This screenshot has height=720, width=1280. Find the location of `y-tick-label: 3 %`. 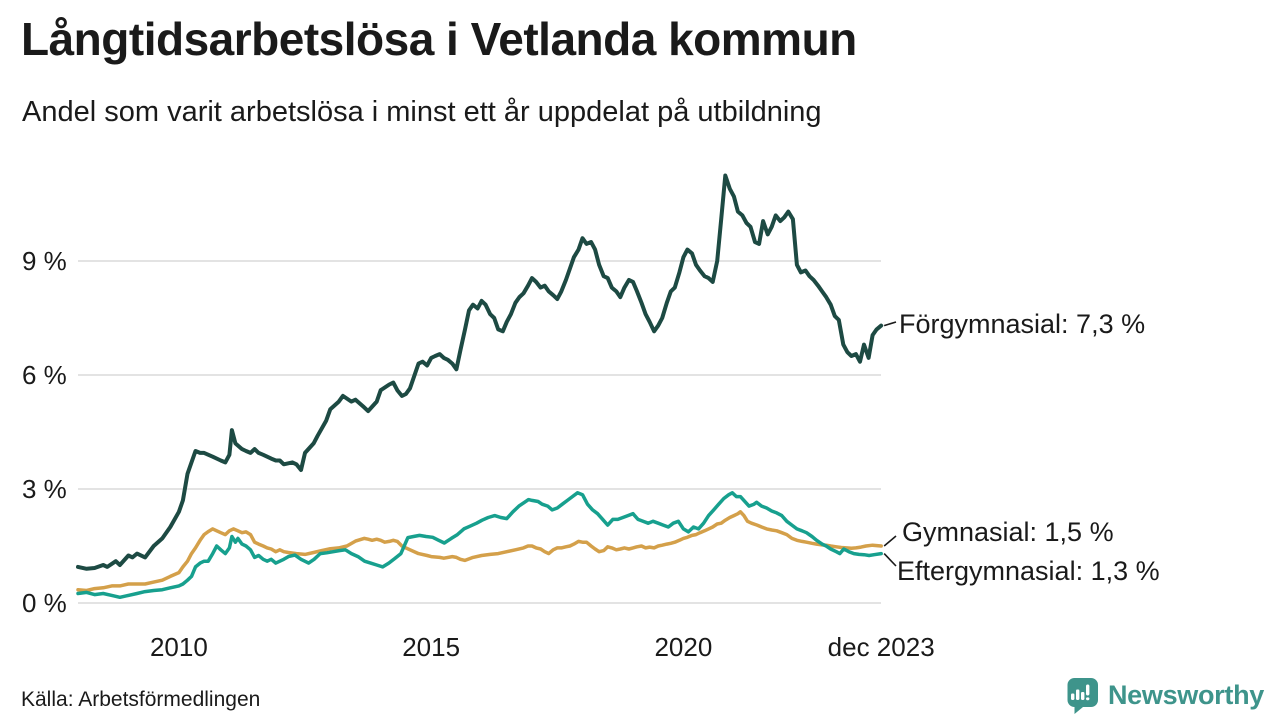

y-tick-label: 3 % is located at coordinates (44, 489).